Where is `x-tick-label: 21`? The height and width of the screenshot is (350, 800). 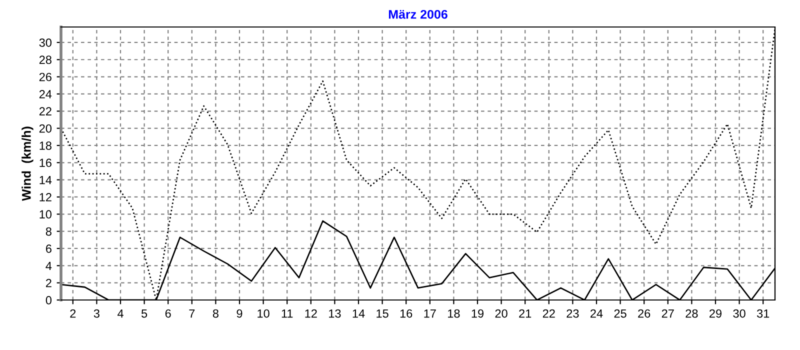
x-tick-label: 21 is located at coordinates (525, 313).